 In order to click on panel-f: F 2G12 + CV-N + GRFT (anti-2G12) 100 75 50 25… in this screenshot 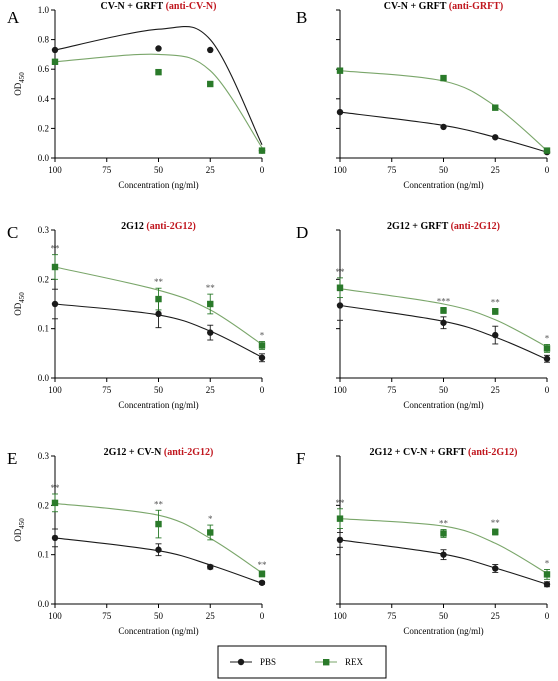, I will do `click(423, 541)`.